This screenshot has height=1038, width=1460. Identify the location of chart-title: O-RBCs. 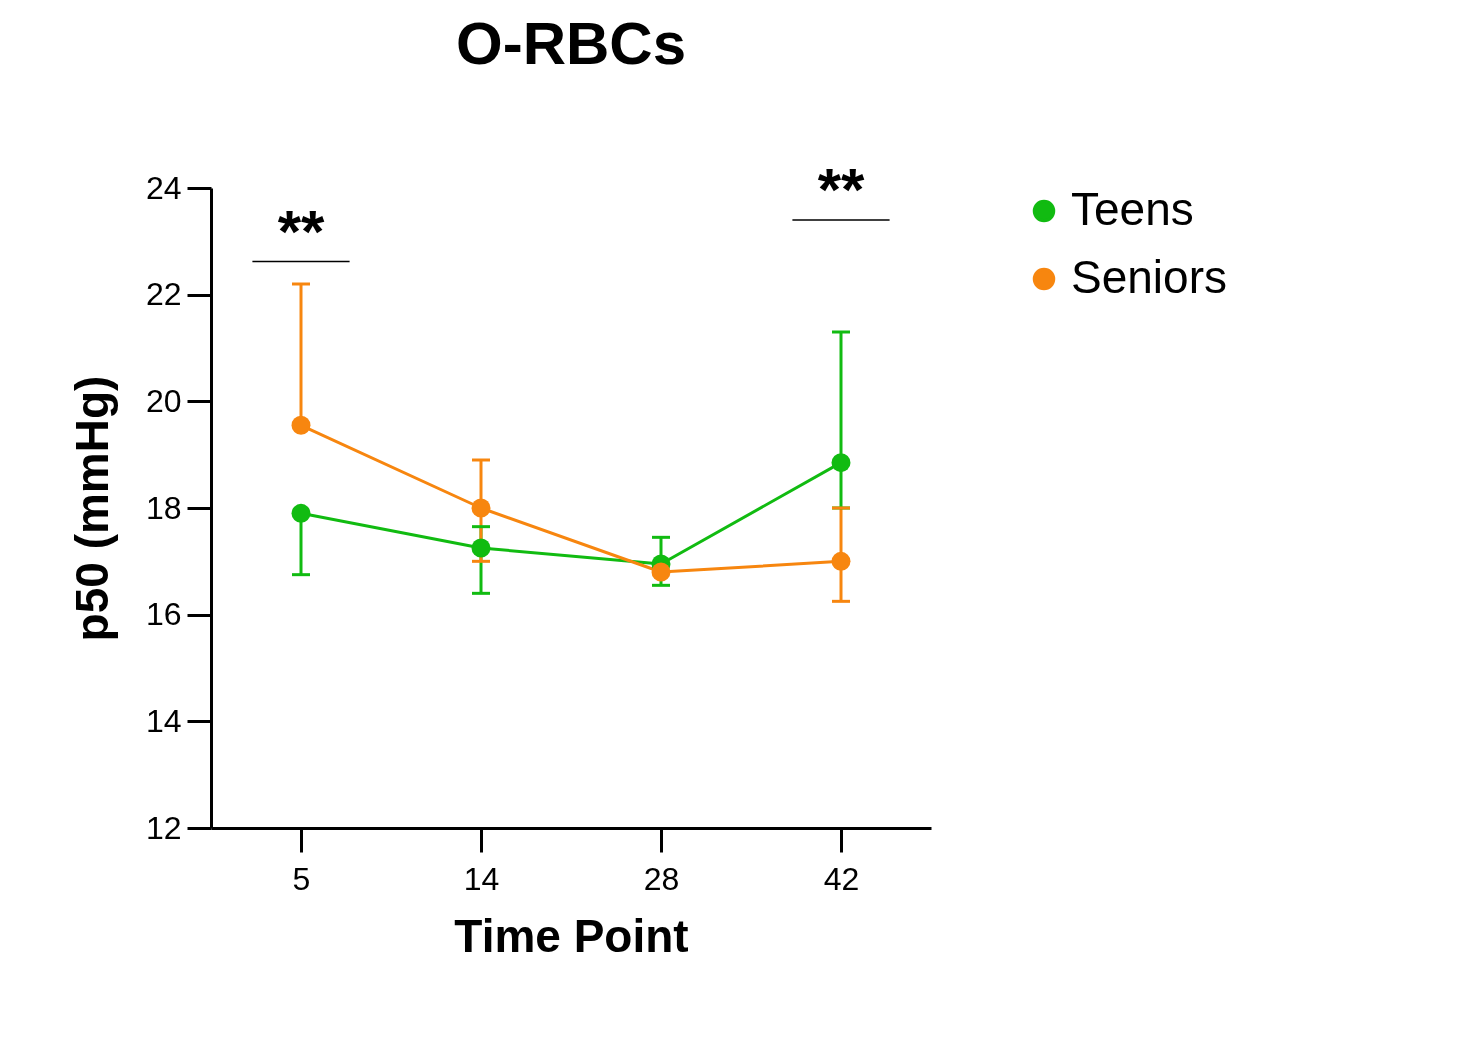
(571, 43).